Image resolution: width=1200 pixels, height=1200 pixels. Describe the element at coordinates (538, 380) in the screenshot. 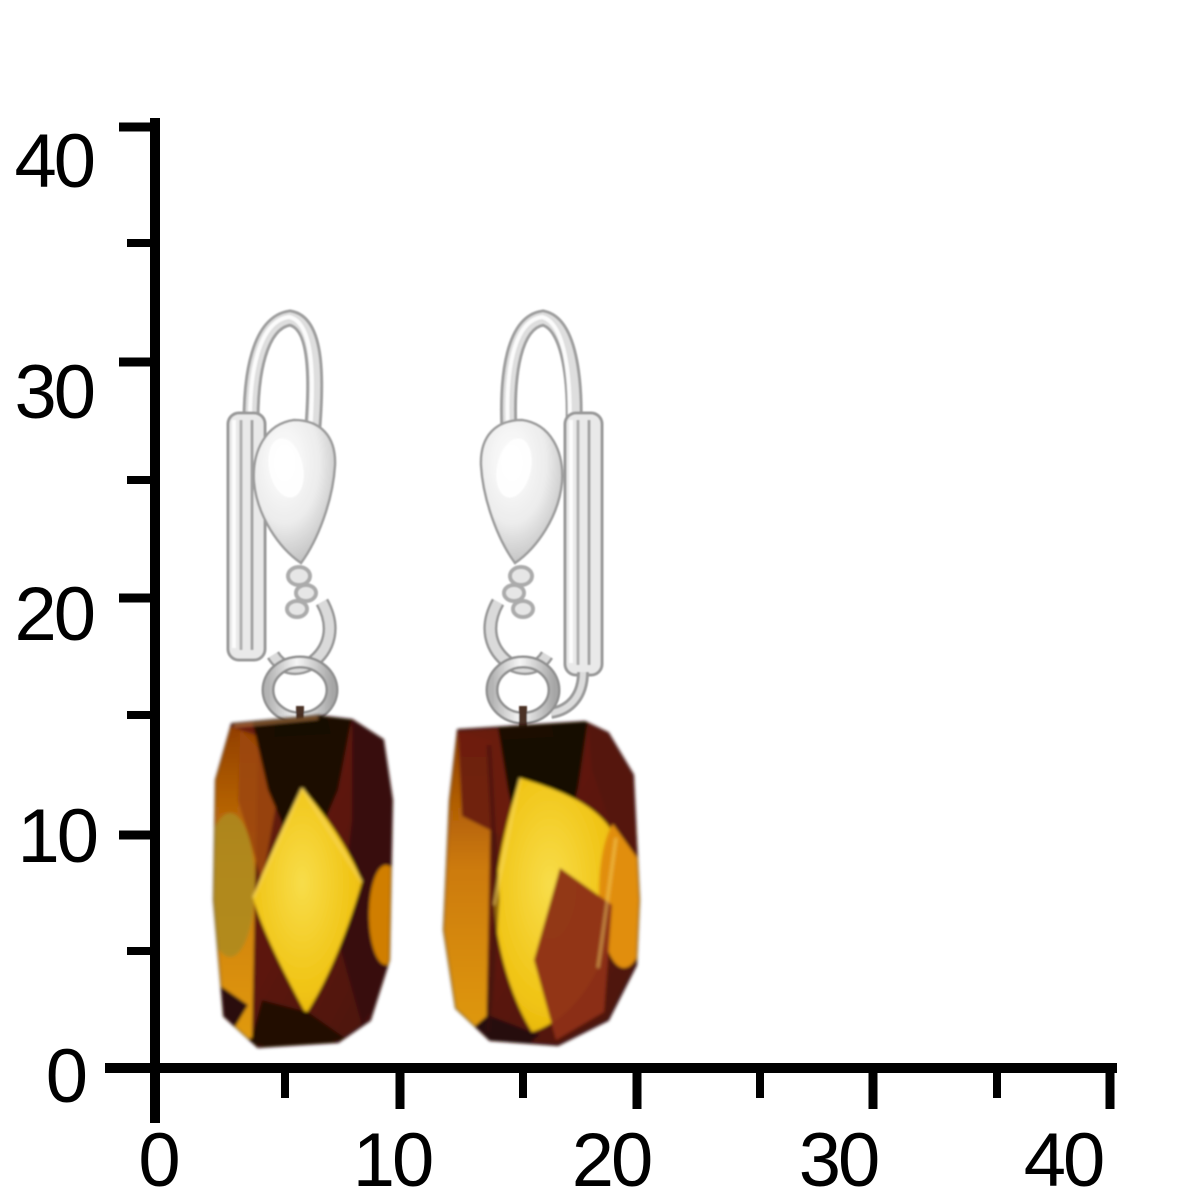

I see `right-hook-arch-highlight` at that location.